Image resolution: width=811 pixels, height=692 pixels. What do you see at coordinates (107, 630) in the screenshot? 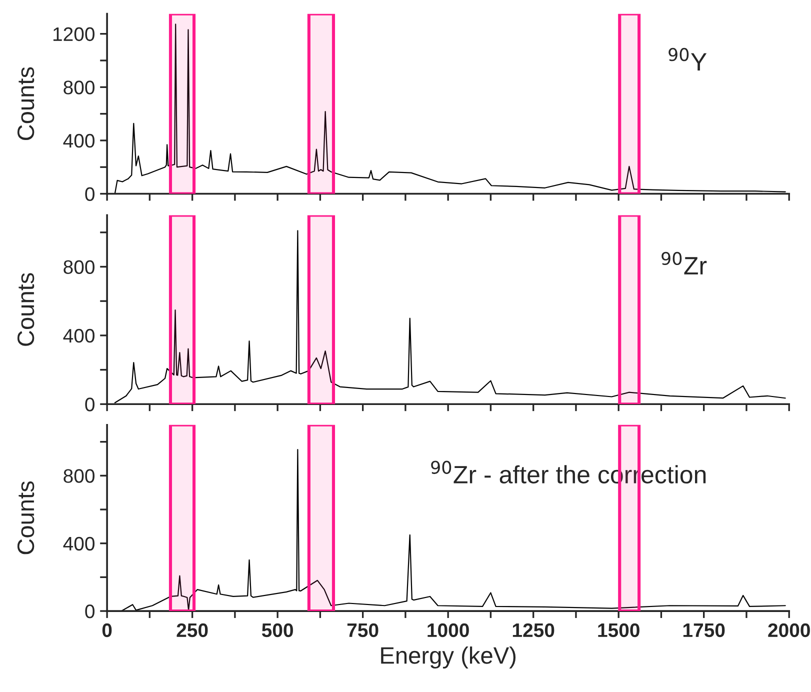
I see `x-tick-label: 0` at bounding box center [107, 630].